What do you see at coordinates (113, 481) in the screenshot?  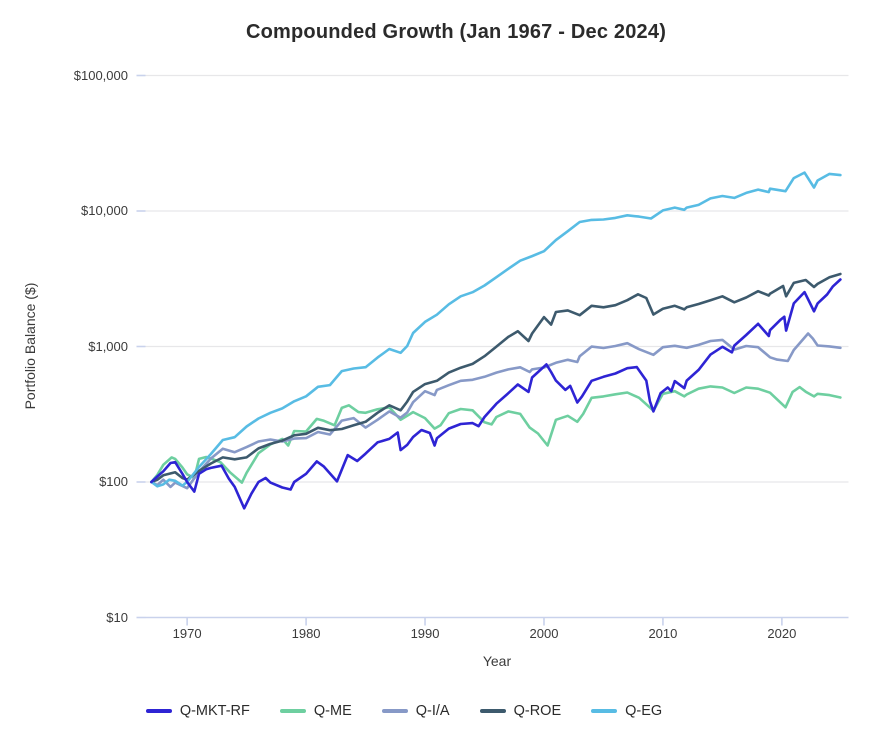 I see `y-tick-label: $100` at bounding box center [113, 481].